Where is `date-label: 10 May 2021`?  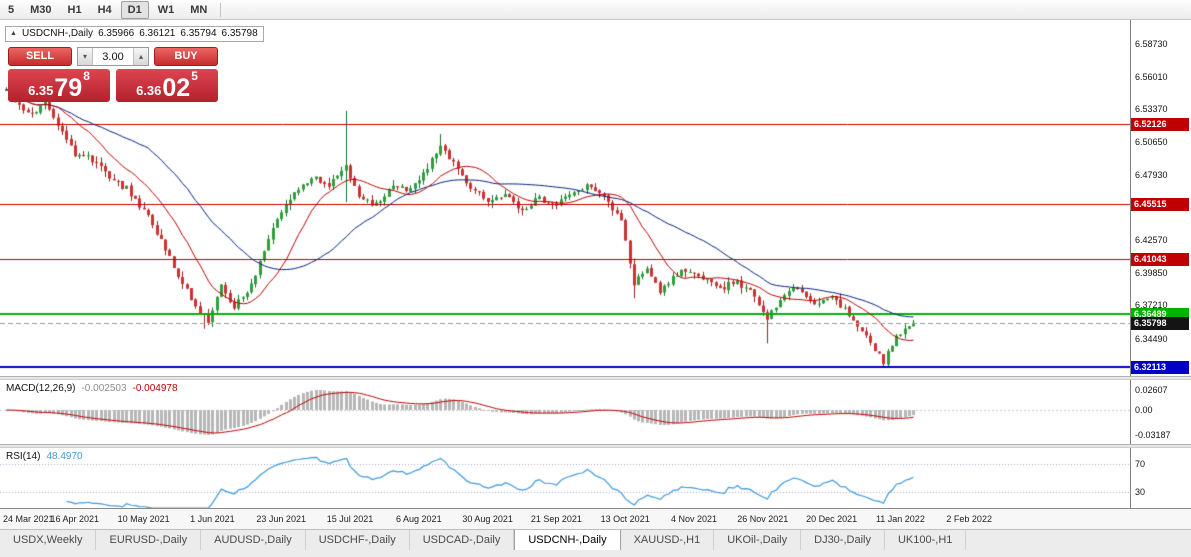
date-label: 10 May 2021 is located at coordinates (143, 519).